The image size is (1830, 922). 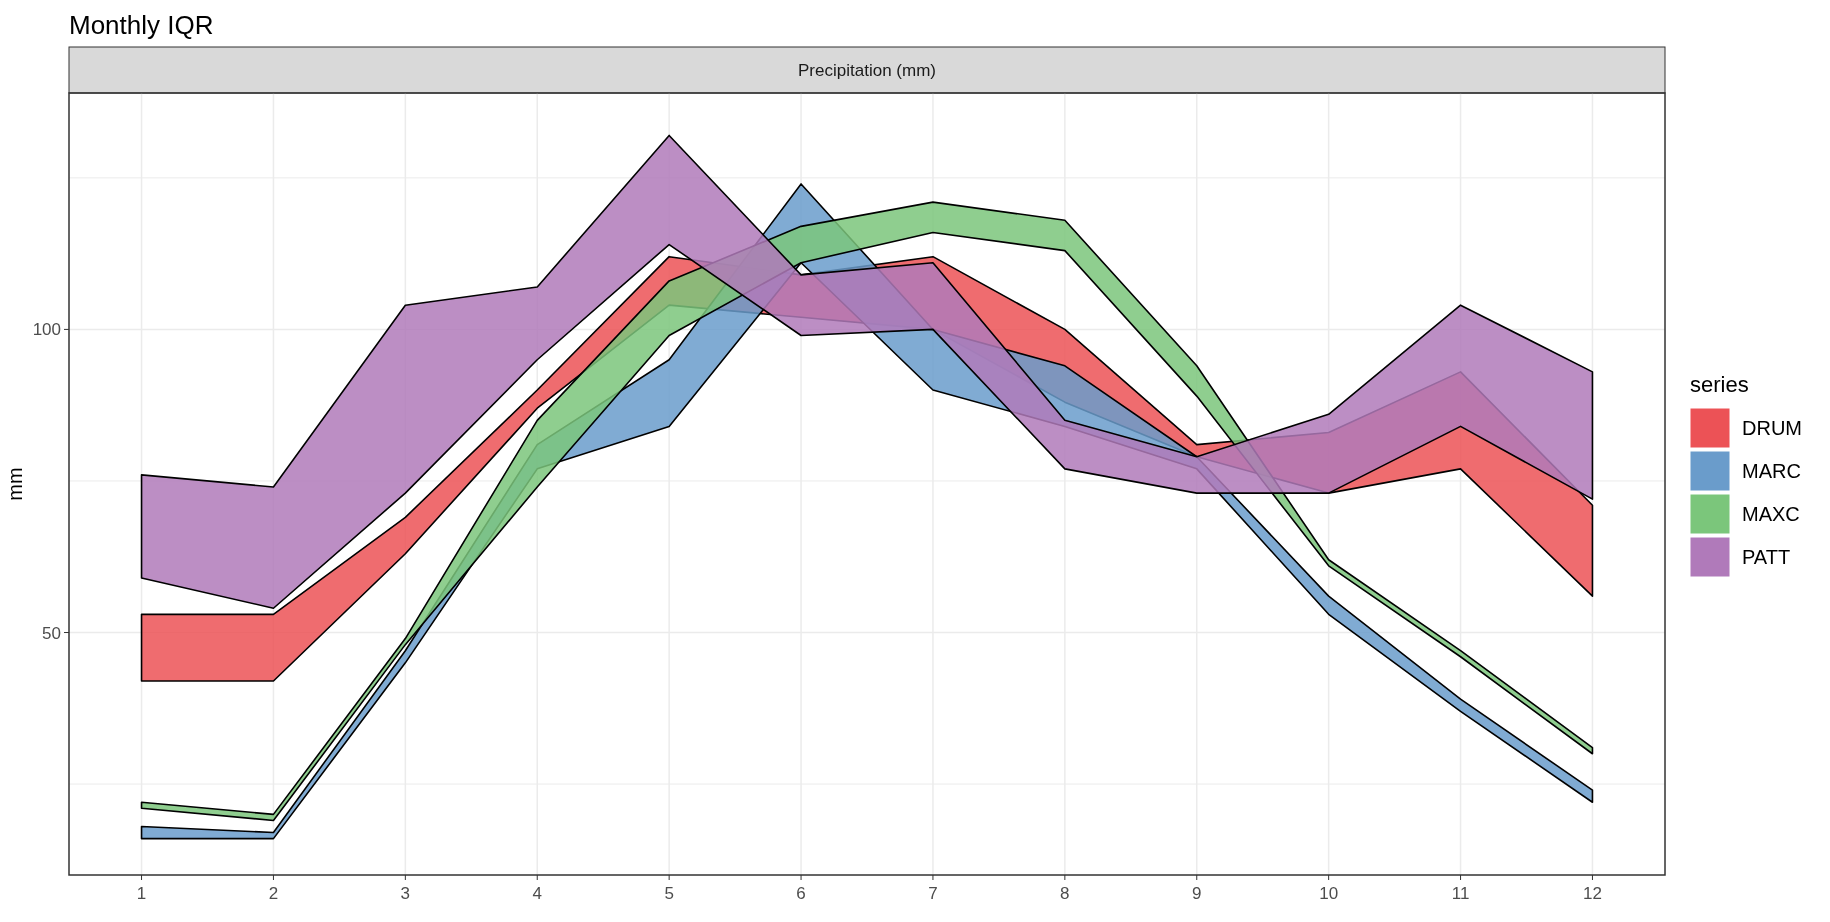 What do you see at coordinates (273, 893) in the screenshot?
I see `x-tick-label: 2` at bounding box center [273, 893].